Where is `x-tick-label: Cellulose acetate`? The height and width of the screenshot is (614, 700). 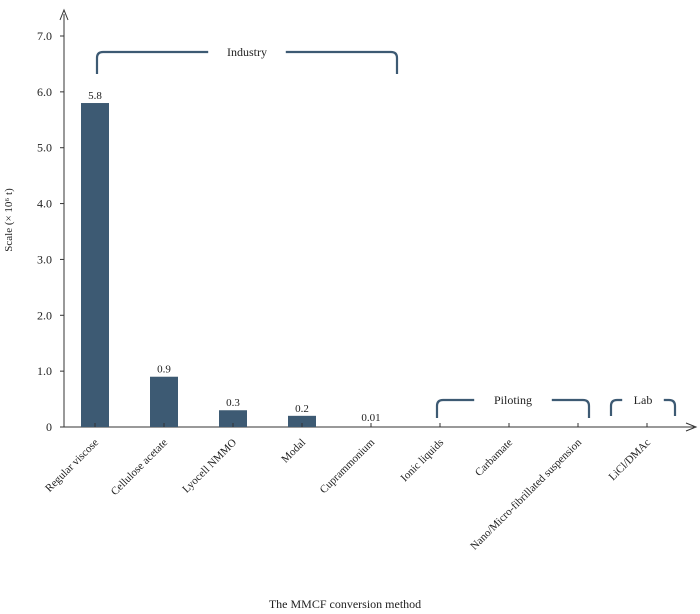 x-tick-label: Cellulose acetate is located at coordinates (139, 467).